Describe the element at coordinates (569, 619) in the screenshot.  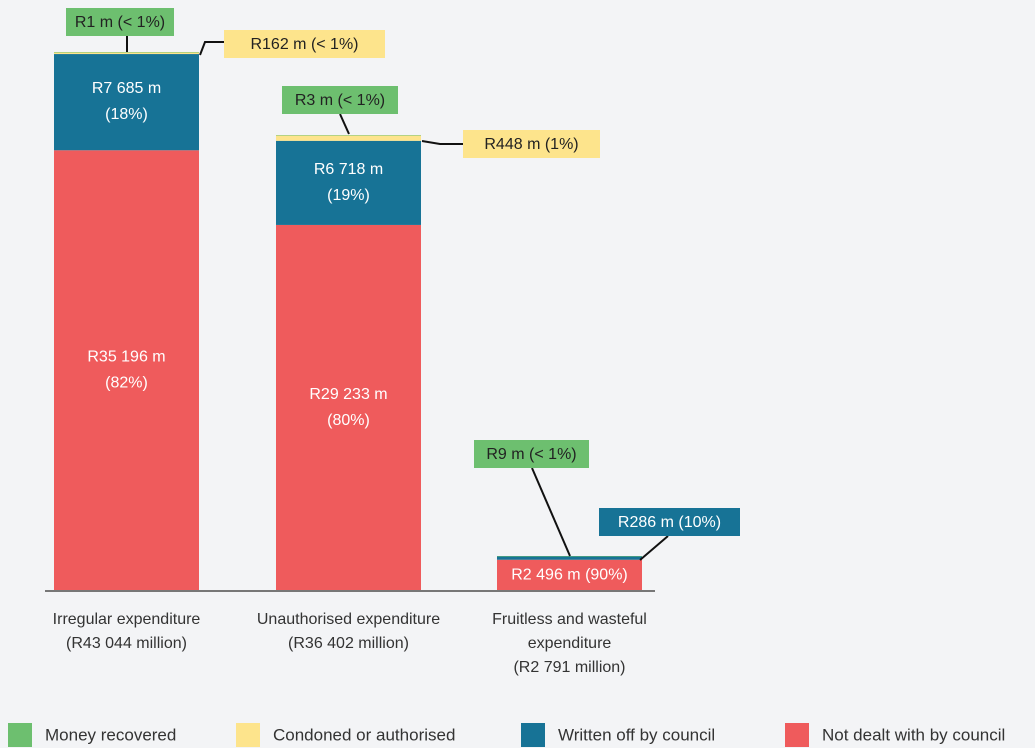
I see `x-tick-label: Fruitless and wasteful` at that location.